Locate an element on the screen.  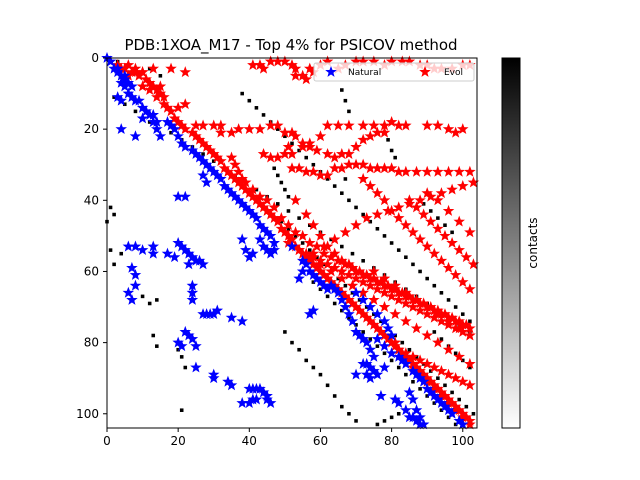
y-tick-label: 100 is located at coordinates (87, 414).